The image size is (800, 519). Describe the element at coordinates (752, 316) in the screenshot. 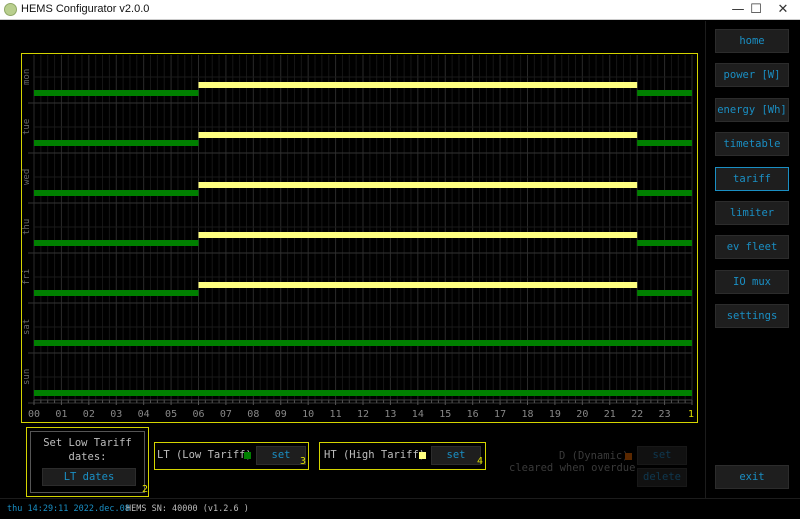

I see `nav-settings-button: settings` at that location.